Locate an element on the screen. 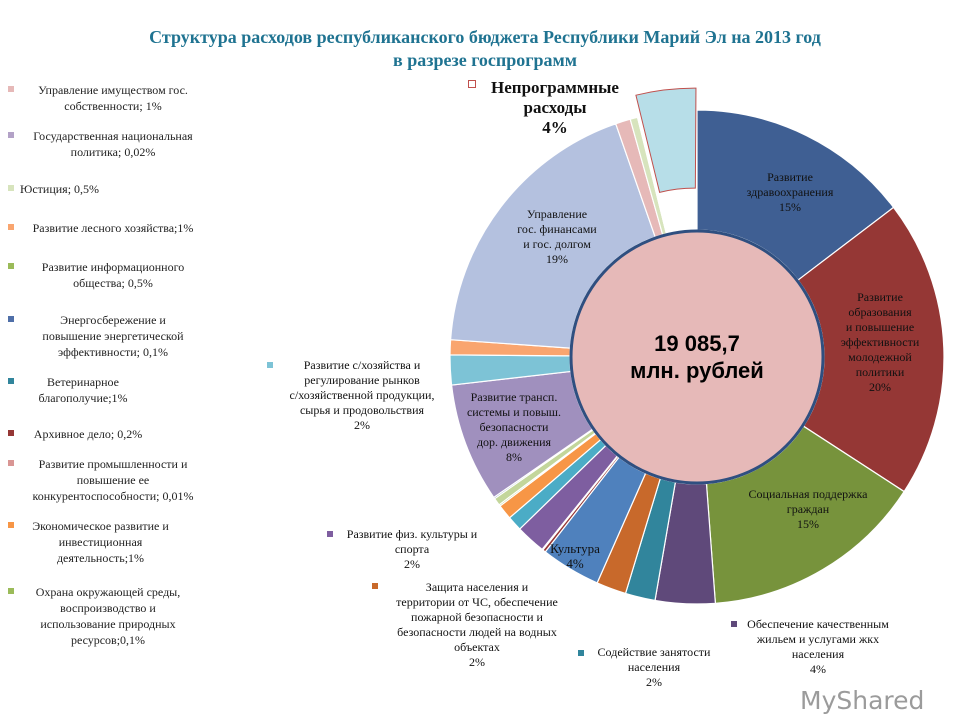 This screenshot has height=720, width=960. legend-label: Архивное дело; 0,2% is located at coordinates (88, 434).